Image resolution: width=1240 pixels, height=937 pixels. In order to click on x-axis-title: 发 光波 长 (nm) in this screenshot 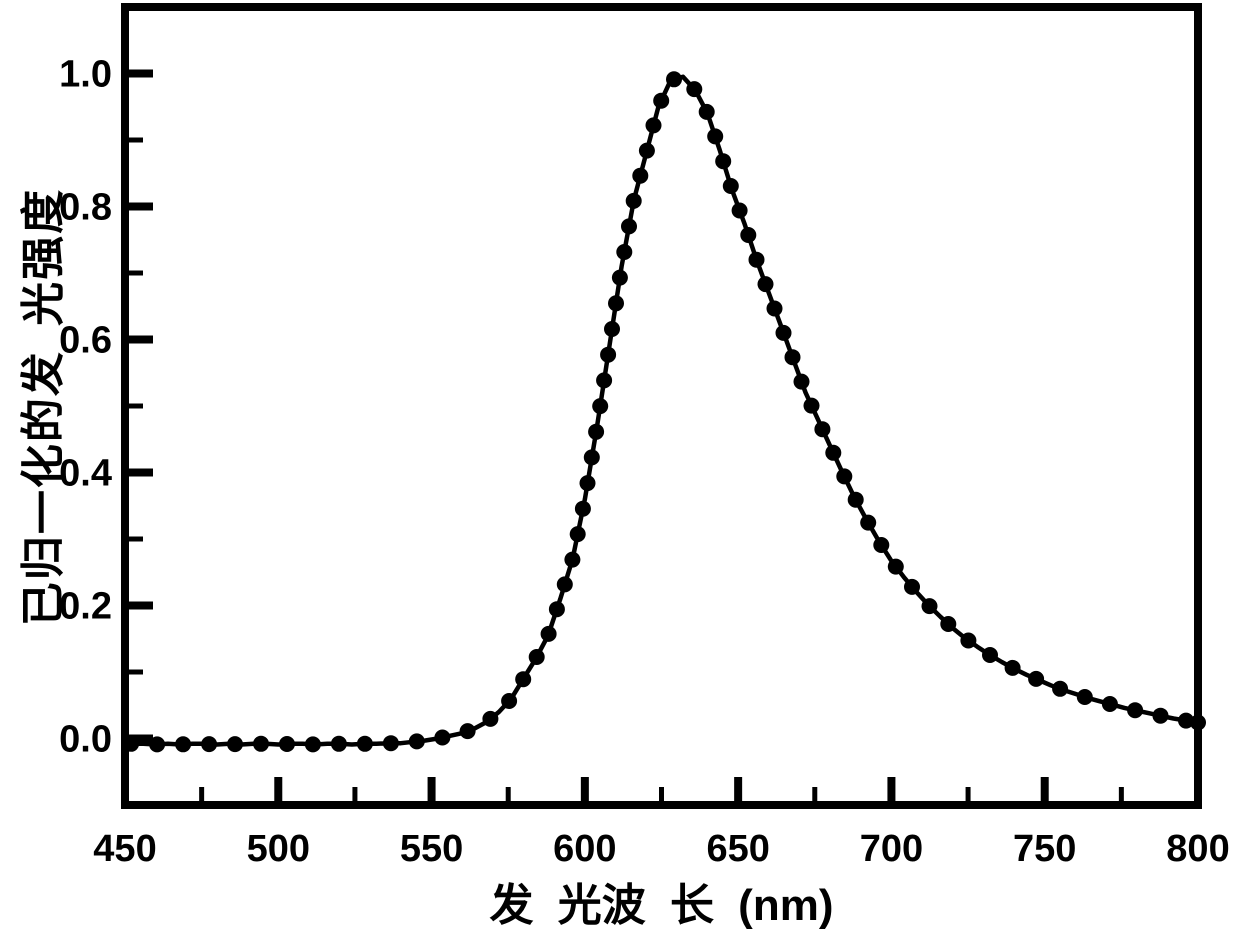, I will do `click(661, 905)`.